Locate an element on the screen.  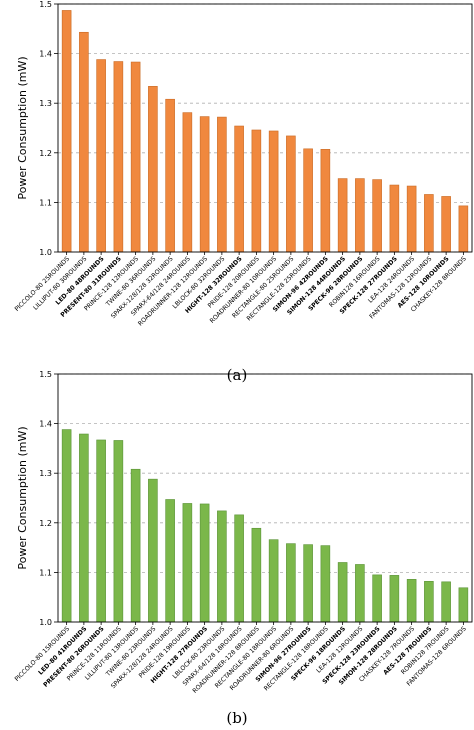
caption-b: (b) is located at coordinates (237, 718).